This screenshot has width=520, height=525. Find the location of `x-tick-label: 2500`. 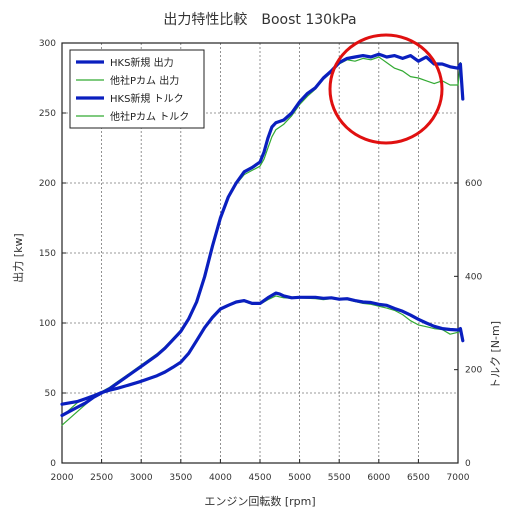

x-tick-label: 2500 is located at coordinates (101, 478).